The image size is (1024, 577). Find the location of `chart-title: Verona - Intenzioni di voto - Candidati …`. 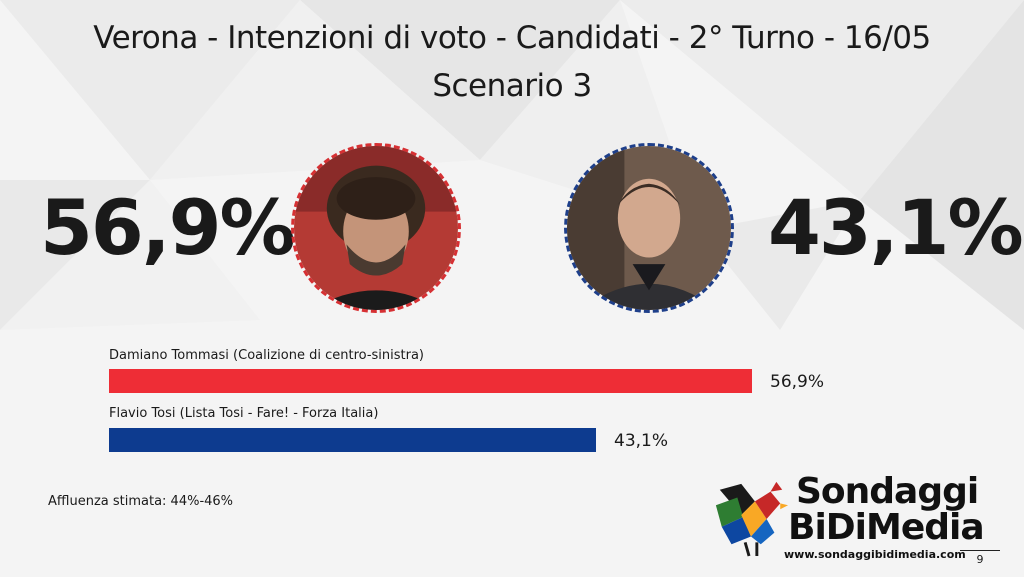

chart-title: Verona - Intenzioni di voto - Candidati … is located at coordinates (512, 38).